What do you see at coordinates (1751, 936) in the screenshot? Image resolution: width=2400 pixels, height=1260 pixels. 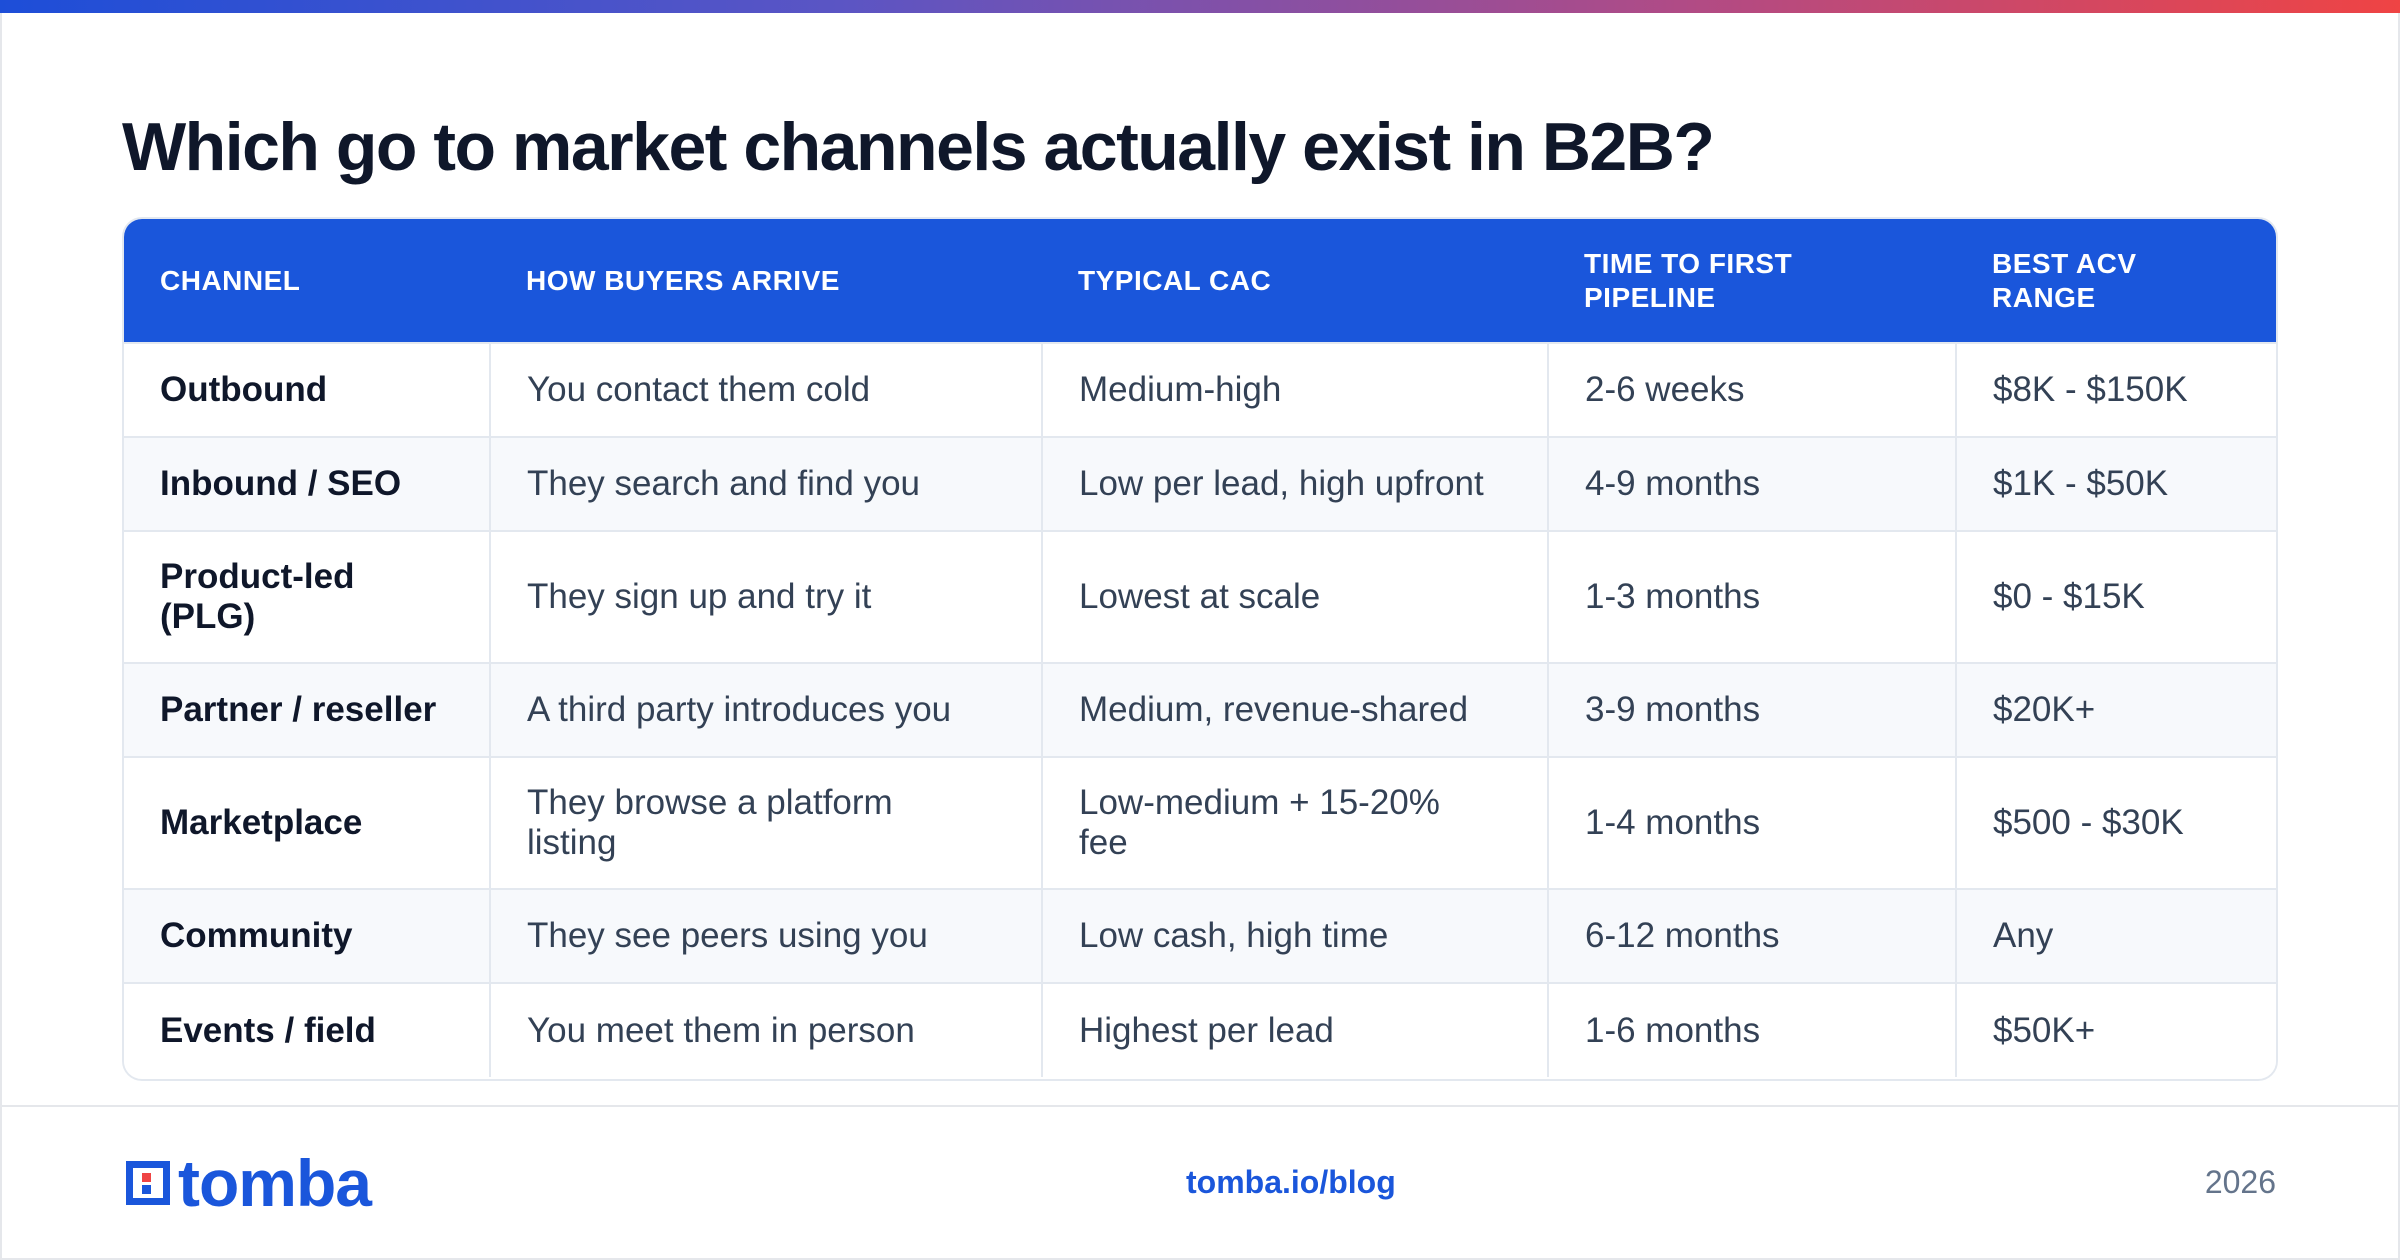 I see `cell-time: 6-12 months` at bounding box center [1751, 936].